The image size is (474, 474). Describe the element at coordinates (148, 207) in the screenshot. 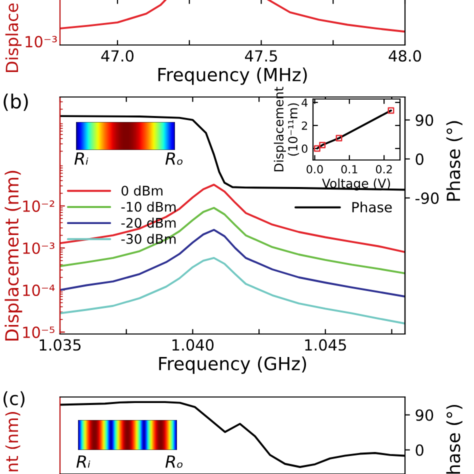

I see `legend-label: -10 dBm` at that location.